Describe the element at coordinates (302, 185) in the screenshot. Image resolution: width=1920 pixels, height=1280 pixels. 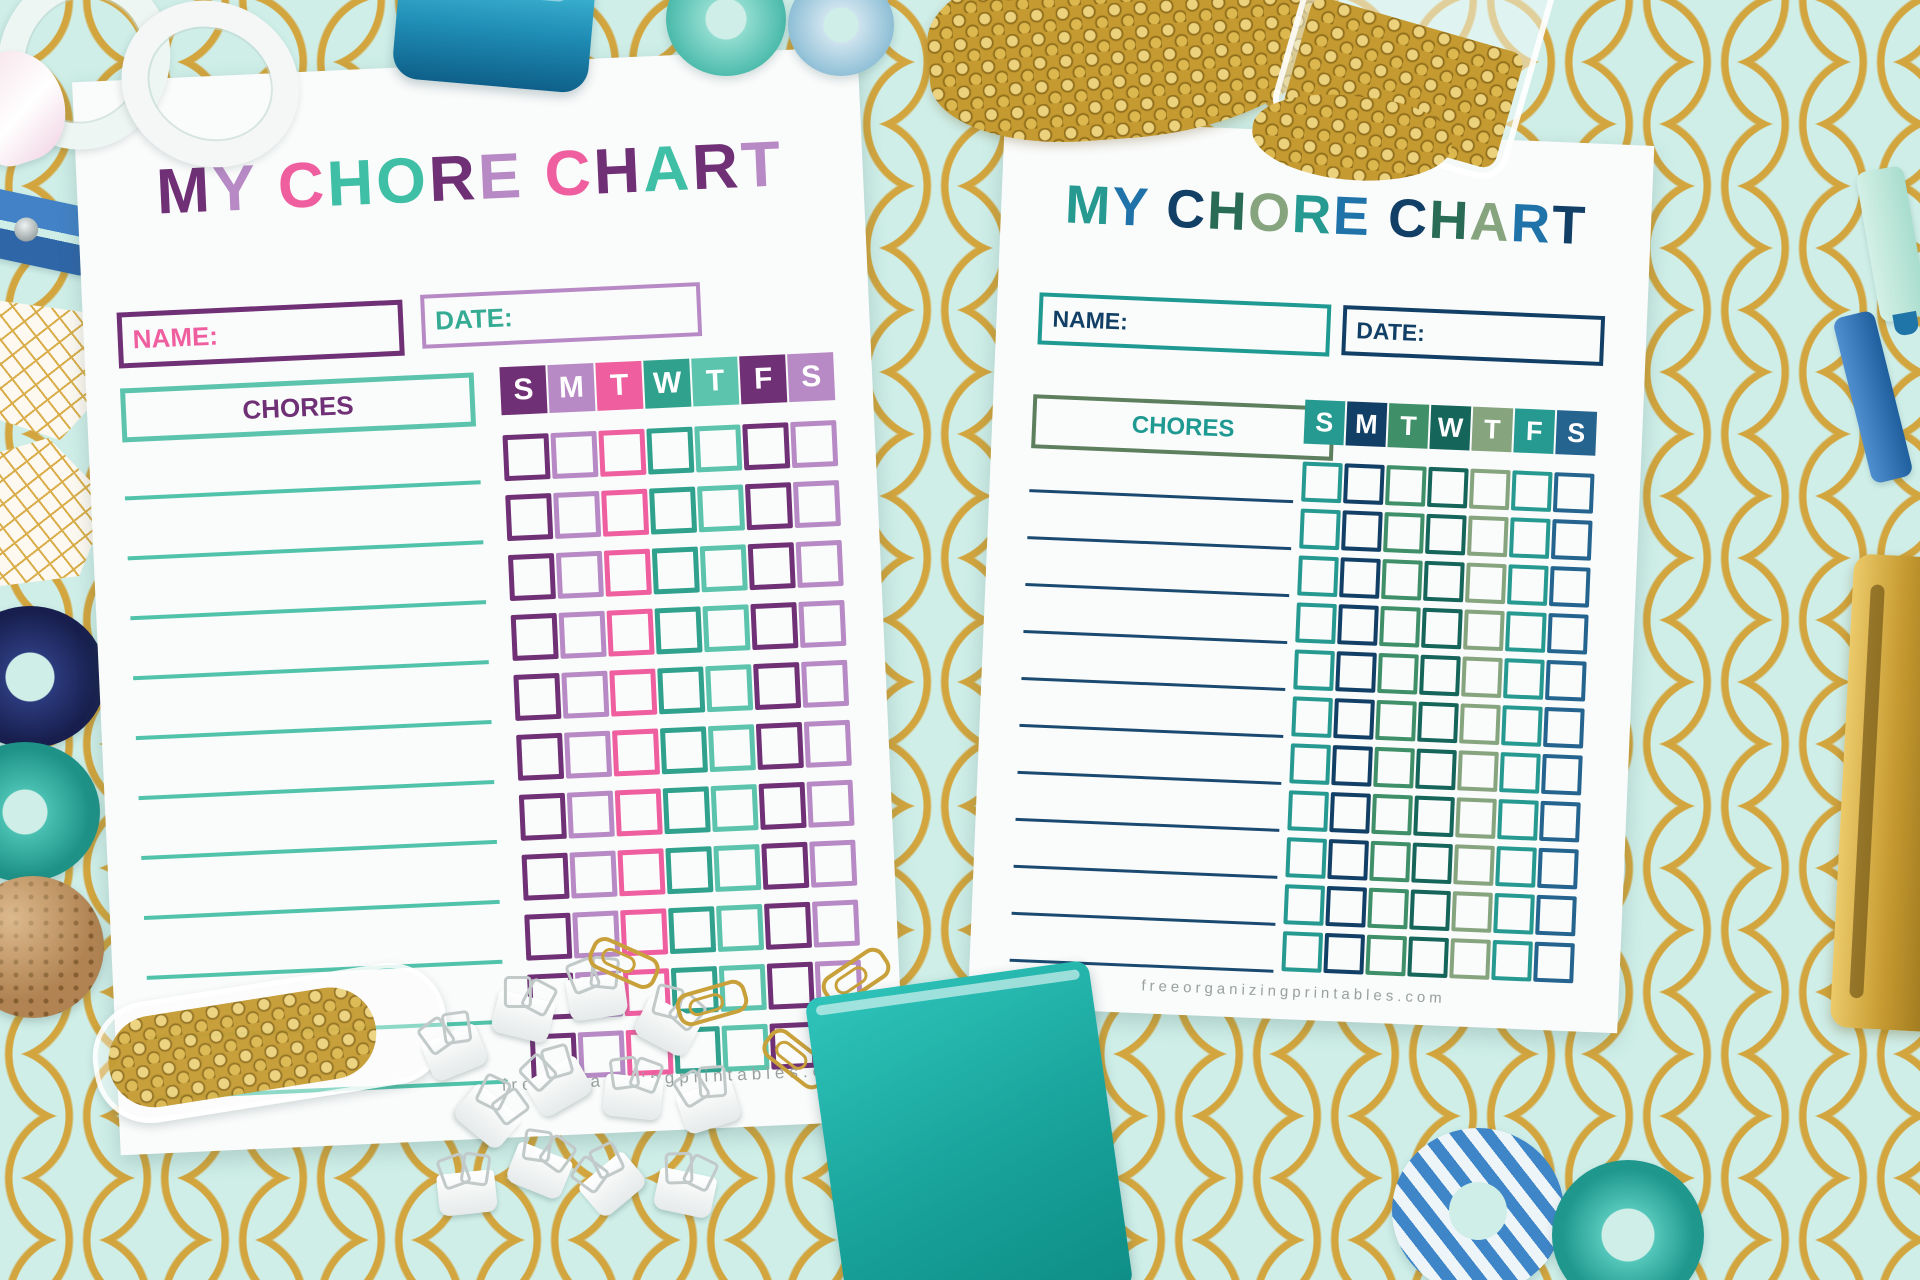
I see `title-letter: C` at that location.